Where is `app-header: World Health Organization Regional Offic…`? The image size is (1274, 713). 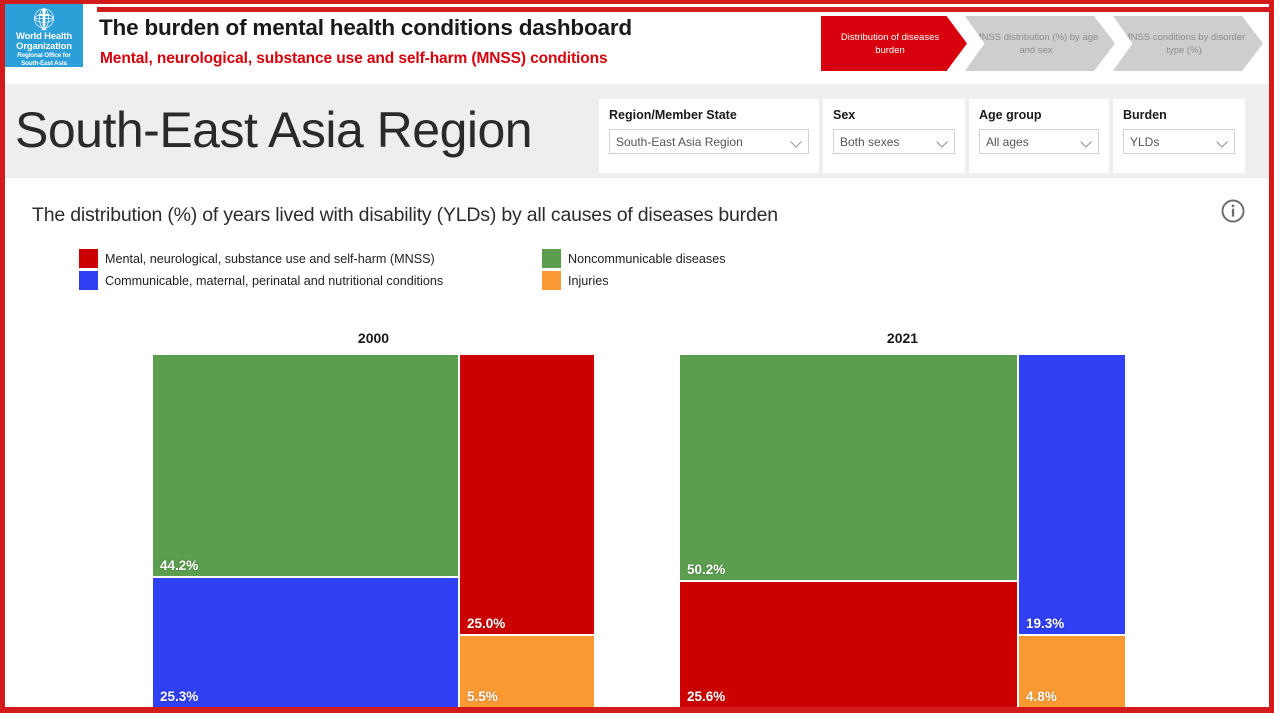 app-header: World Health Organization Regional Offic… is located at coordinates (637, 44).